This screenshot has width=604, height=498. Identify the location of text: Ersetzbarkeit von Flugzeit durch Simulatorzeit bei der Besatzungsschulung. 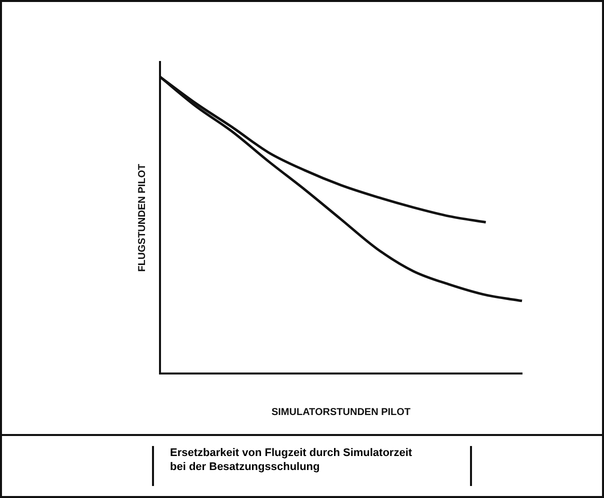
(312, 466).